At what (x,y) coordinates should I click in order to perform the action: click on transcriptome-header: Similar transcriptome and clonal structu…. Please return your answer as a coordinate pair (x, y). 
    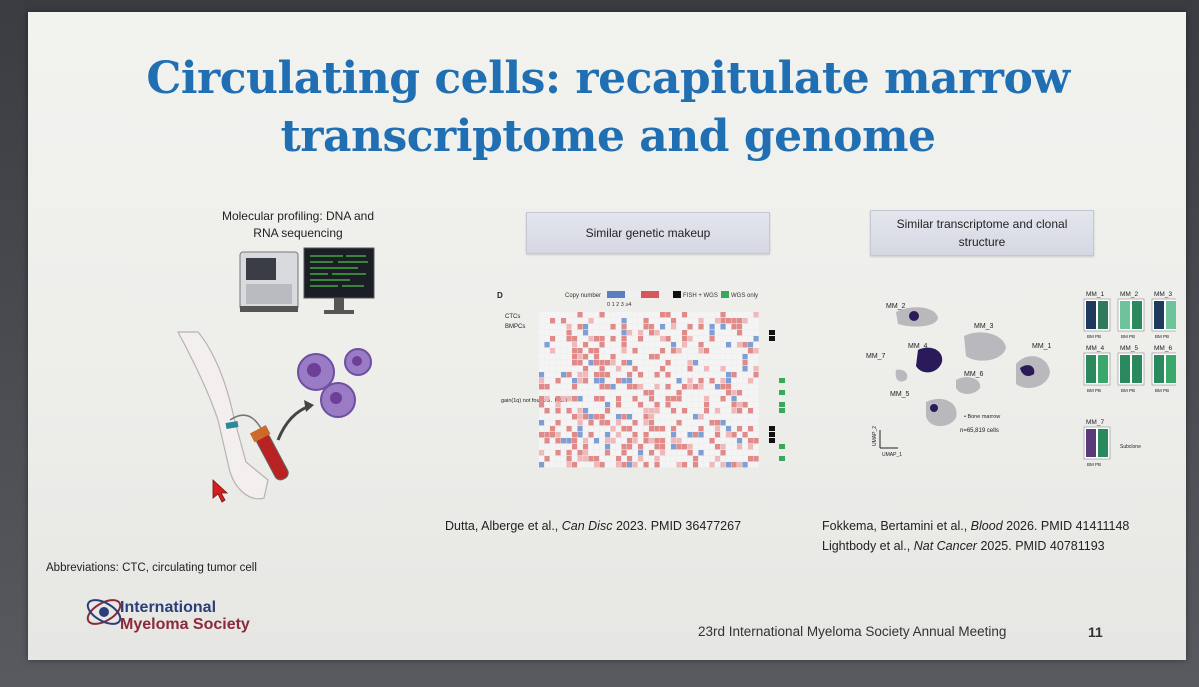
    Looking at the image, I should click on (982, 233).